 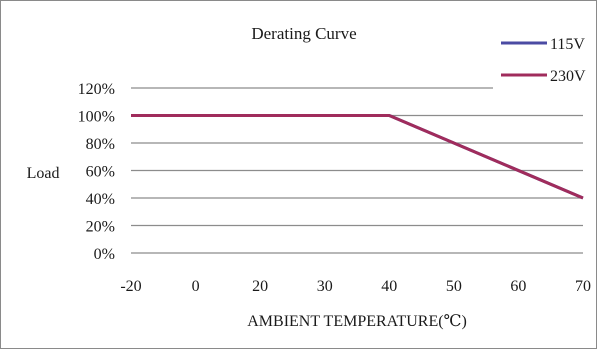 What do you see at coordinates (100, 172) in the screenshot?
I see `y-tick-label: 60%` at bounding box center [100, 172].